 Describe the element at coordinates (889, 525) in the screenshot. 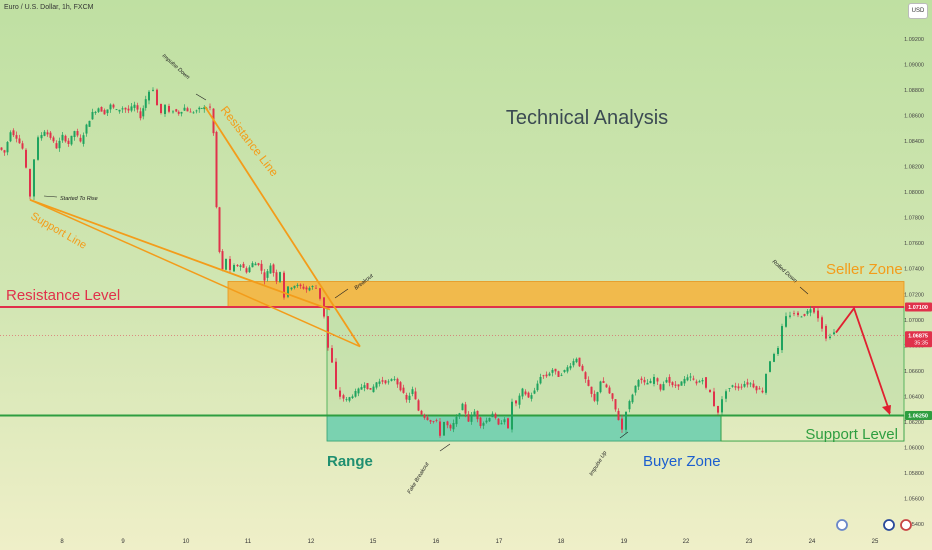

I see `eu-flag-icon` at that location.